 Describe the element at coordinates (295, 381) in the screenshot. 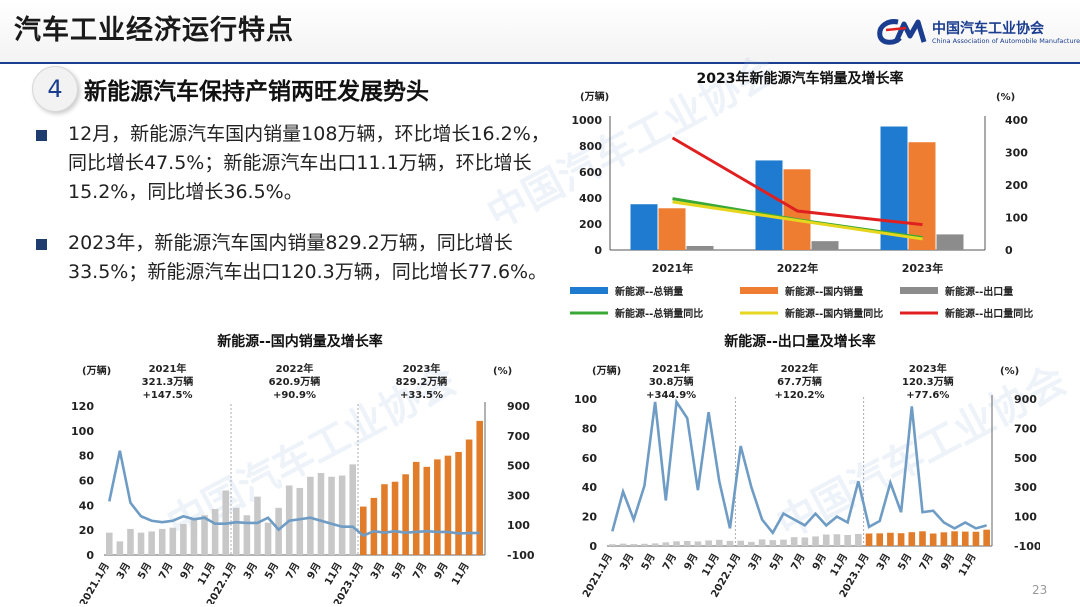

I see `annotation-value: 620.9万辆` at that location.